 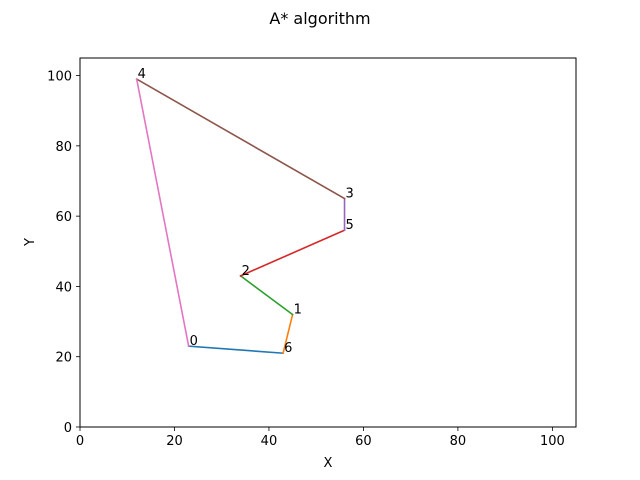 What do you see at coordinates (350, 225) in the screenshot?
I see `point-label-5: 5` at bounding box center [350, 225].